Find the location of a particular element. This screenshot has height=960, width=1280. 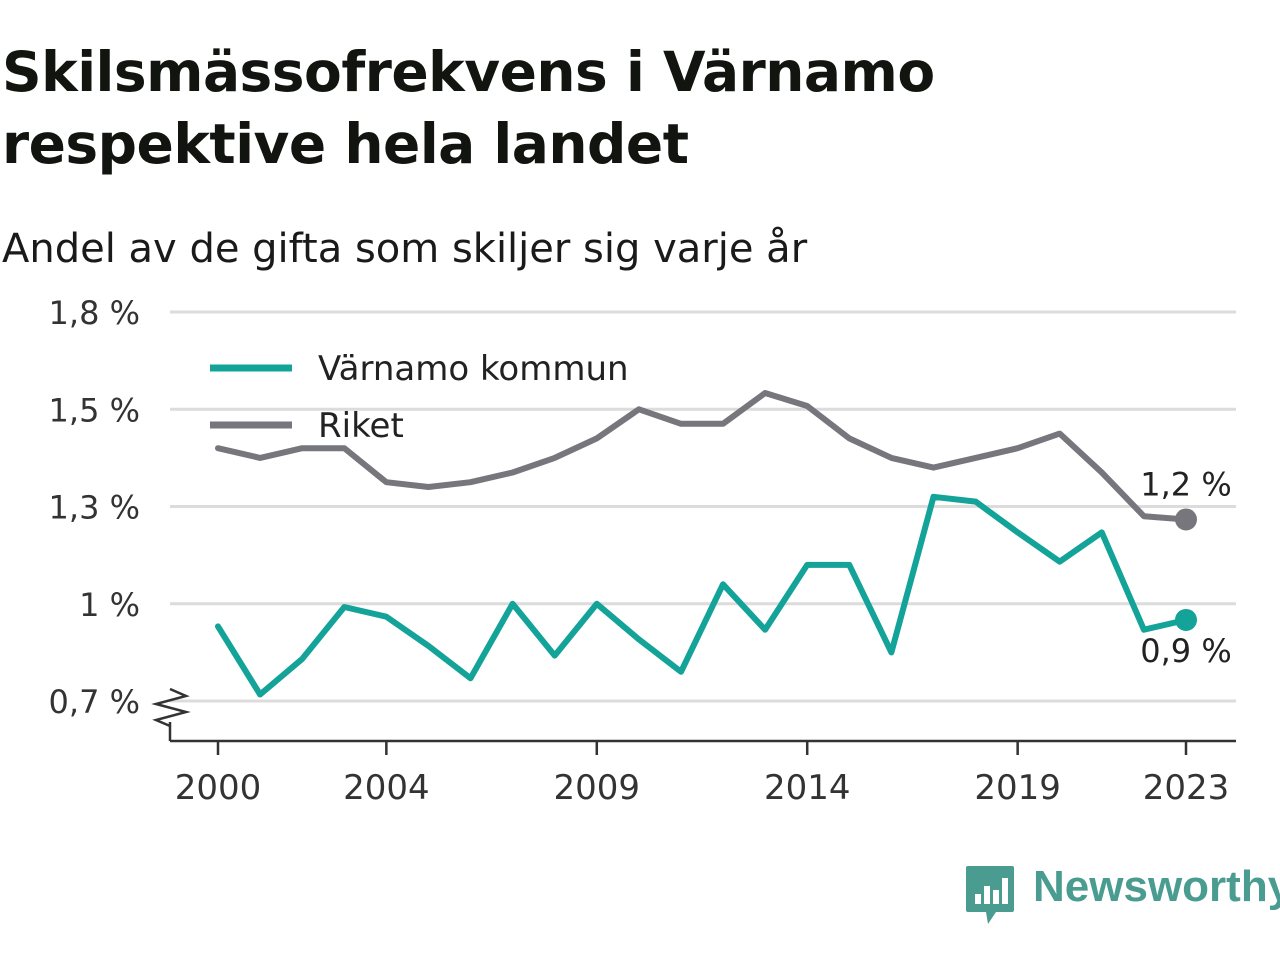

x-tick-label: 2023 is located at coordinates (1186, 788).